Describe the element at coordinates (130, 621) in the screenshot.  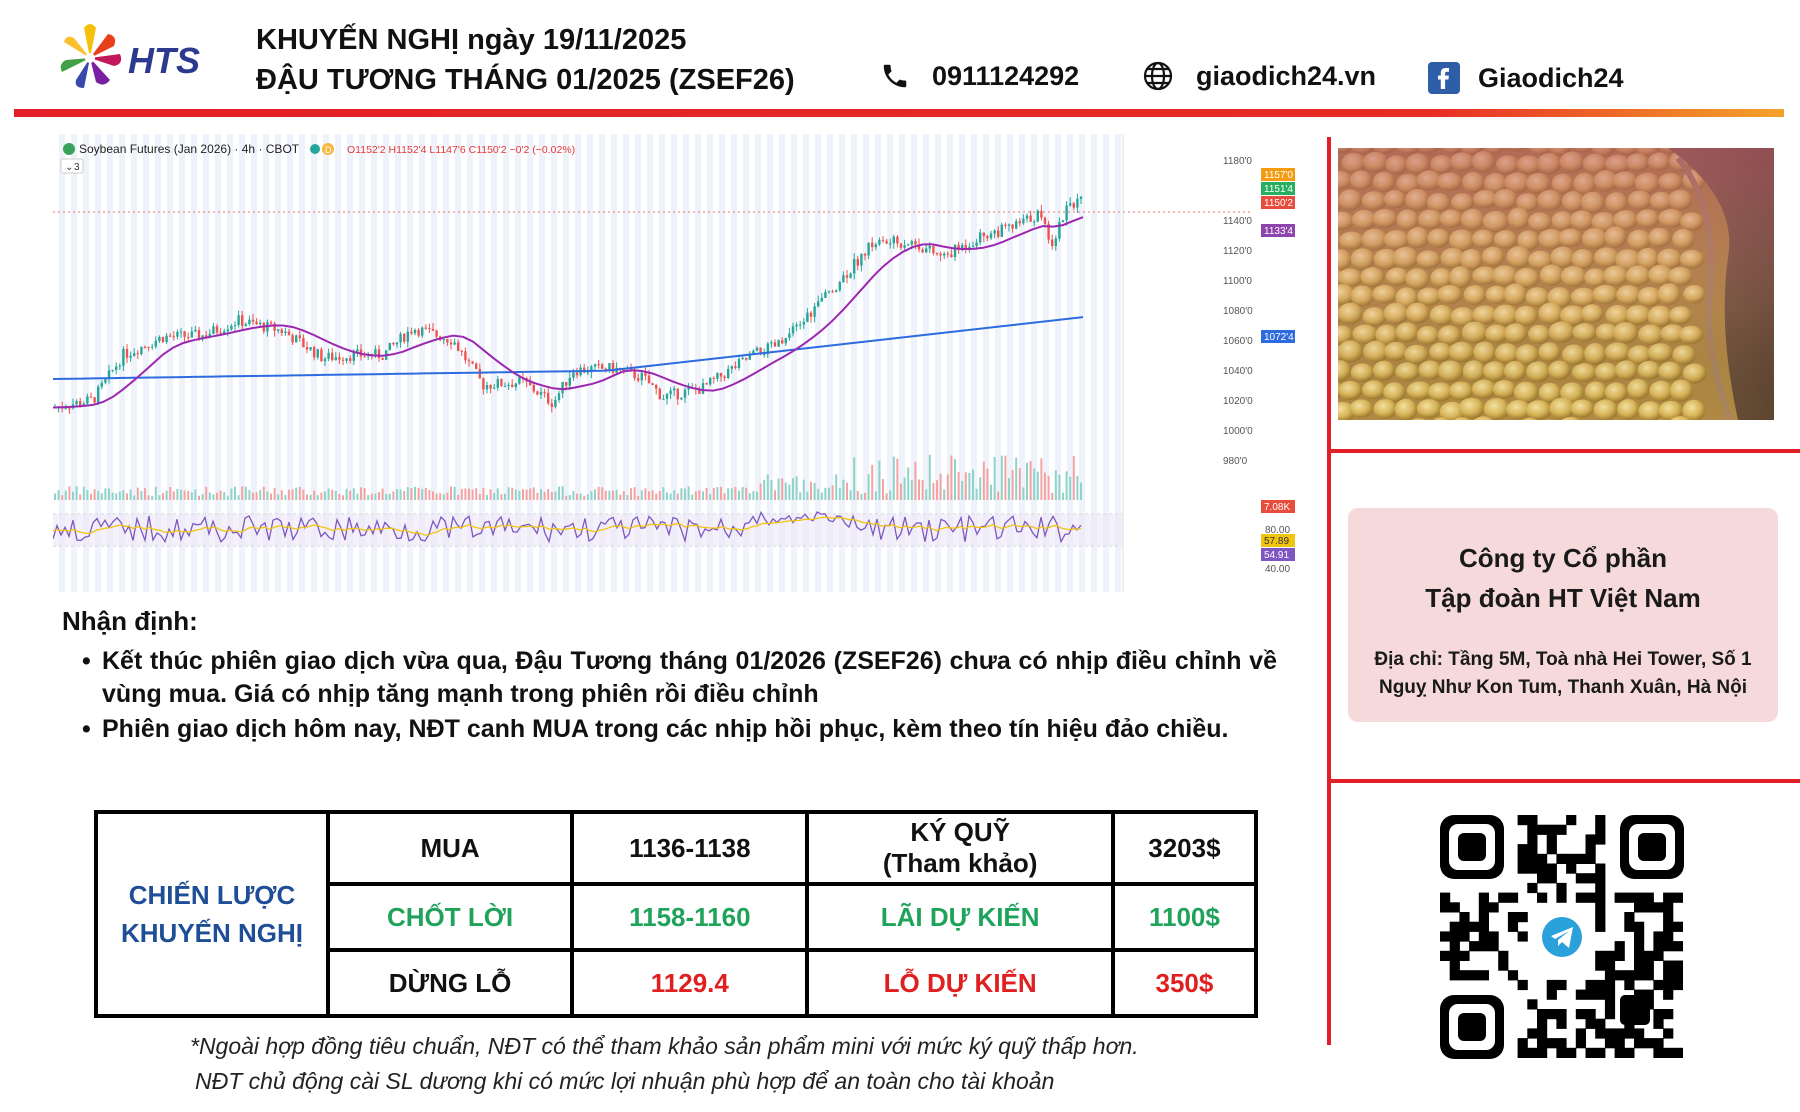
I see `analysis-heading: Nhận định:` at that location.